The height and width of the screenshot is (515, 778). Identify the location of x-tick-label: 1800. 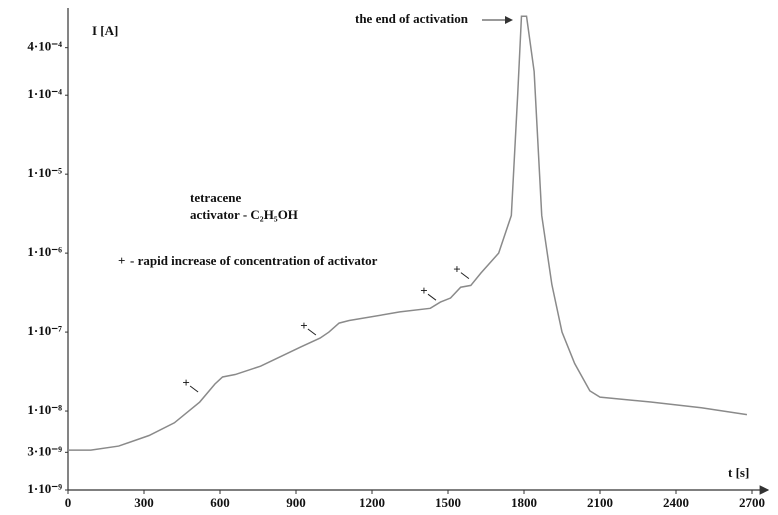
(524, 502).